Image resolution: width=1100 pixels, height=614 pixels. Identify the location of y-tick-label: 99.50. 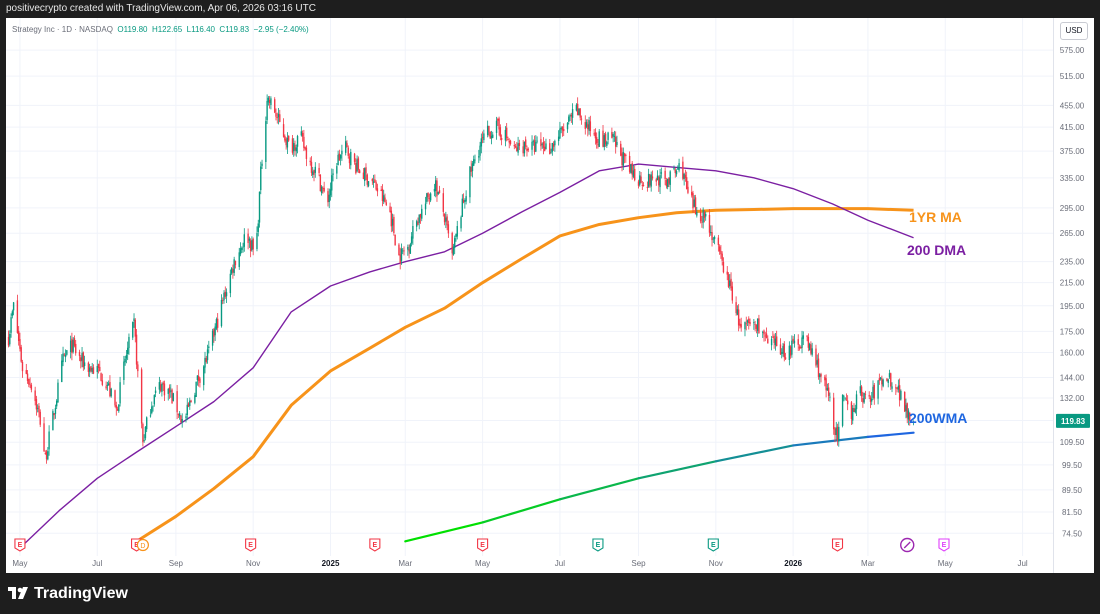
(1072, 465).